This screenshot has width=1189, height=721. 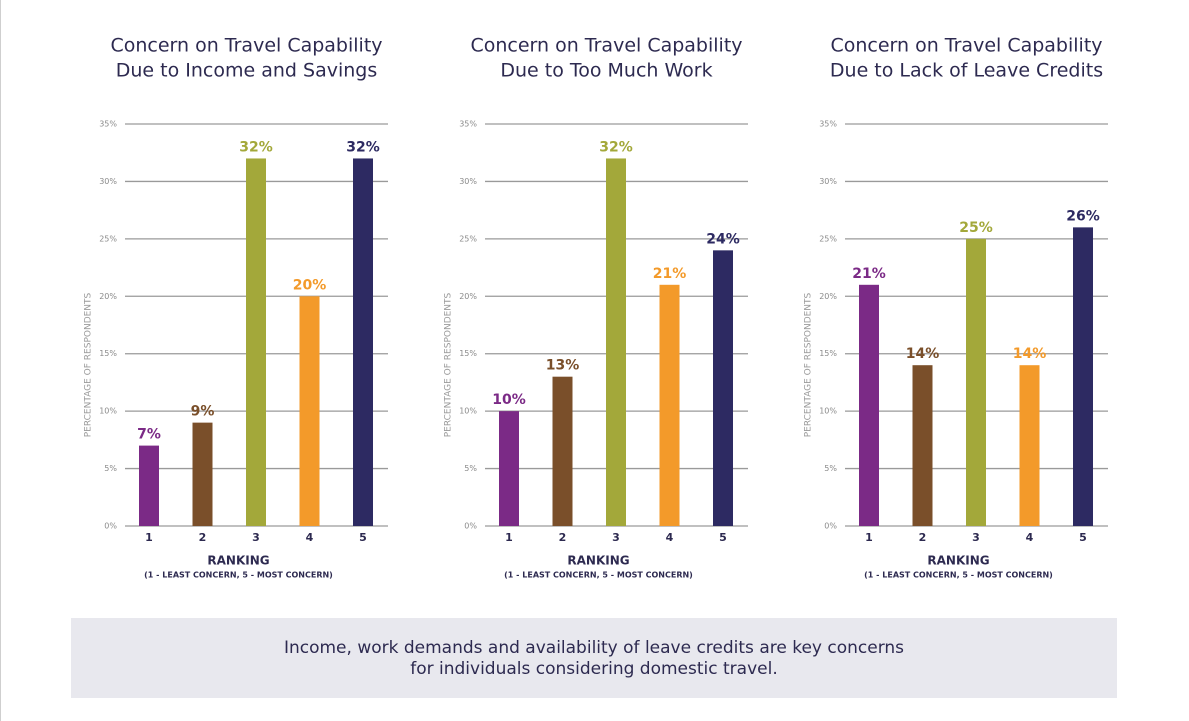 I want to click on value-label: 25%, so click(x=976, y=228).